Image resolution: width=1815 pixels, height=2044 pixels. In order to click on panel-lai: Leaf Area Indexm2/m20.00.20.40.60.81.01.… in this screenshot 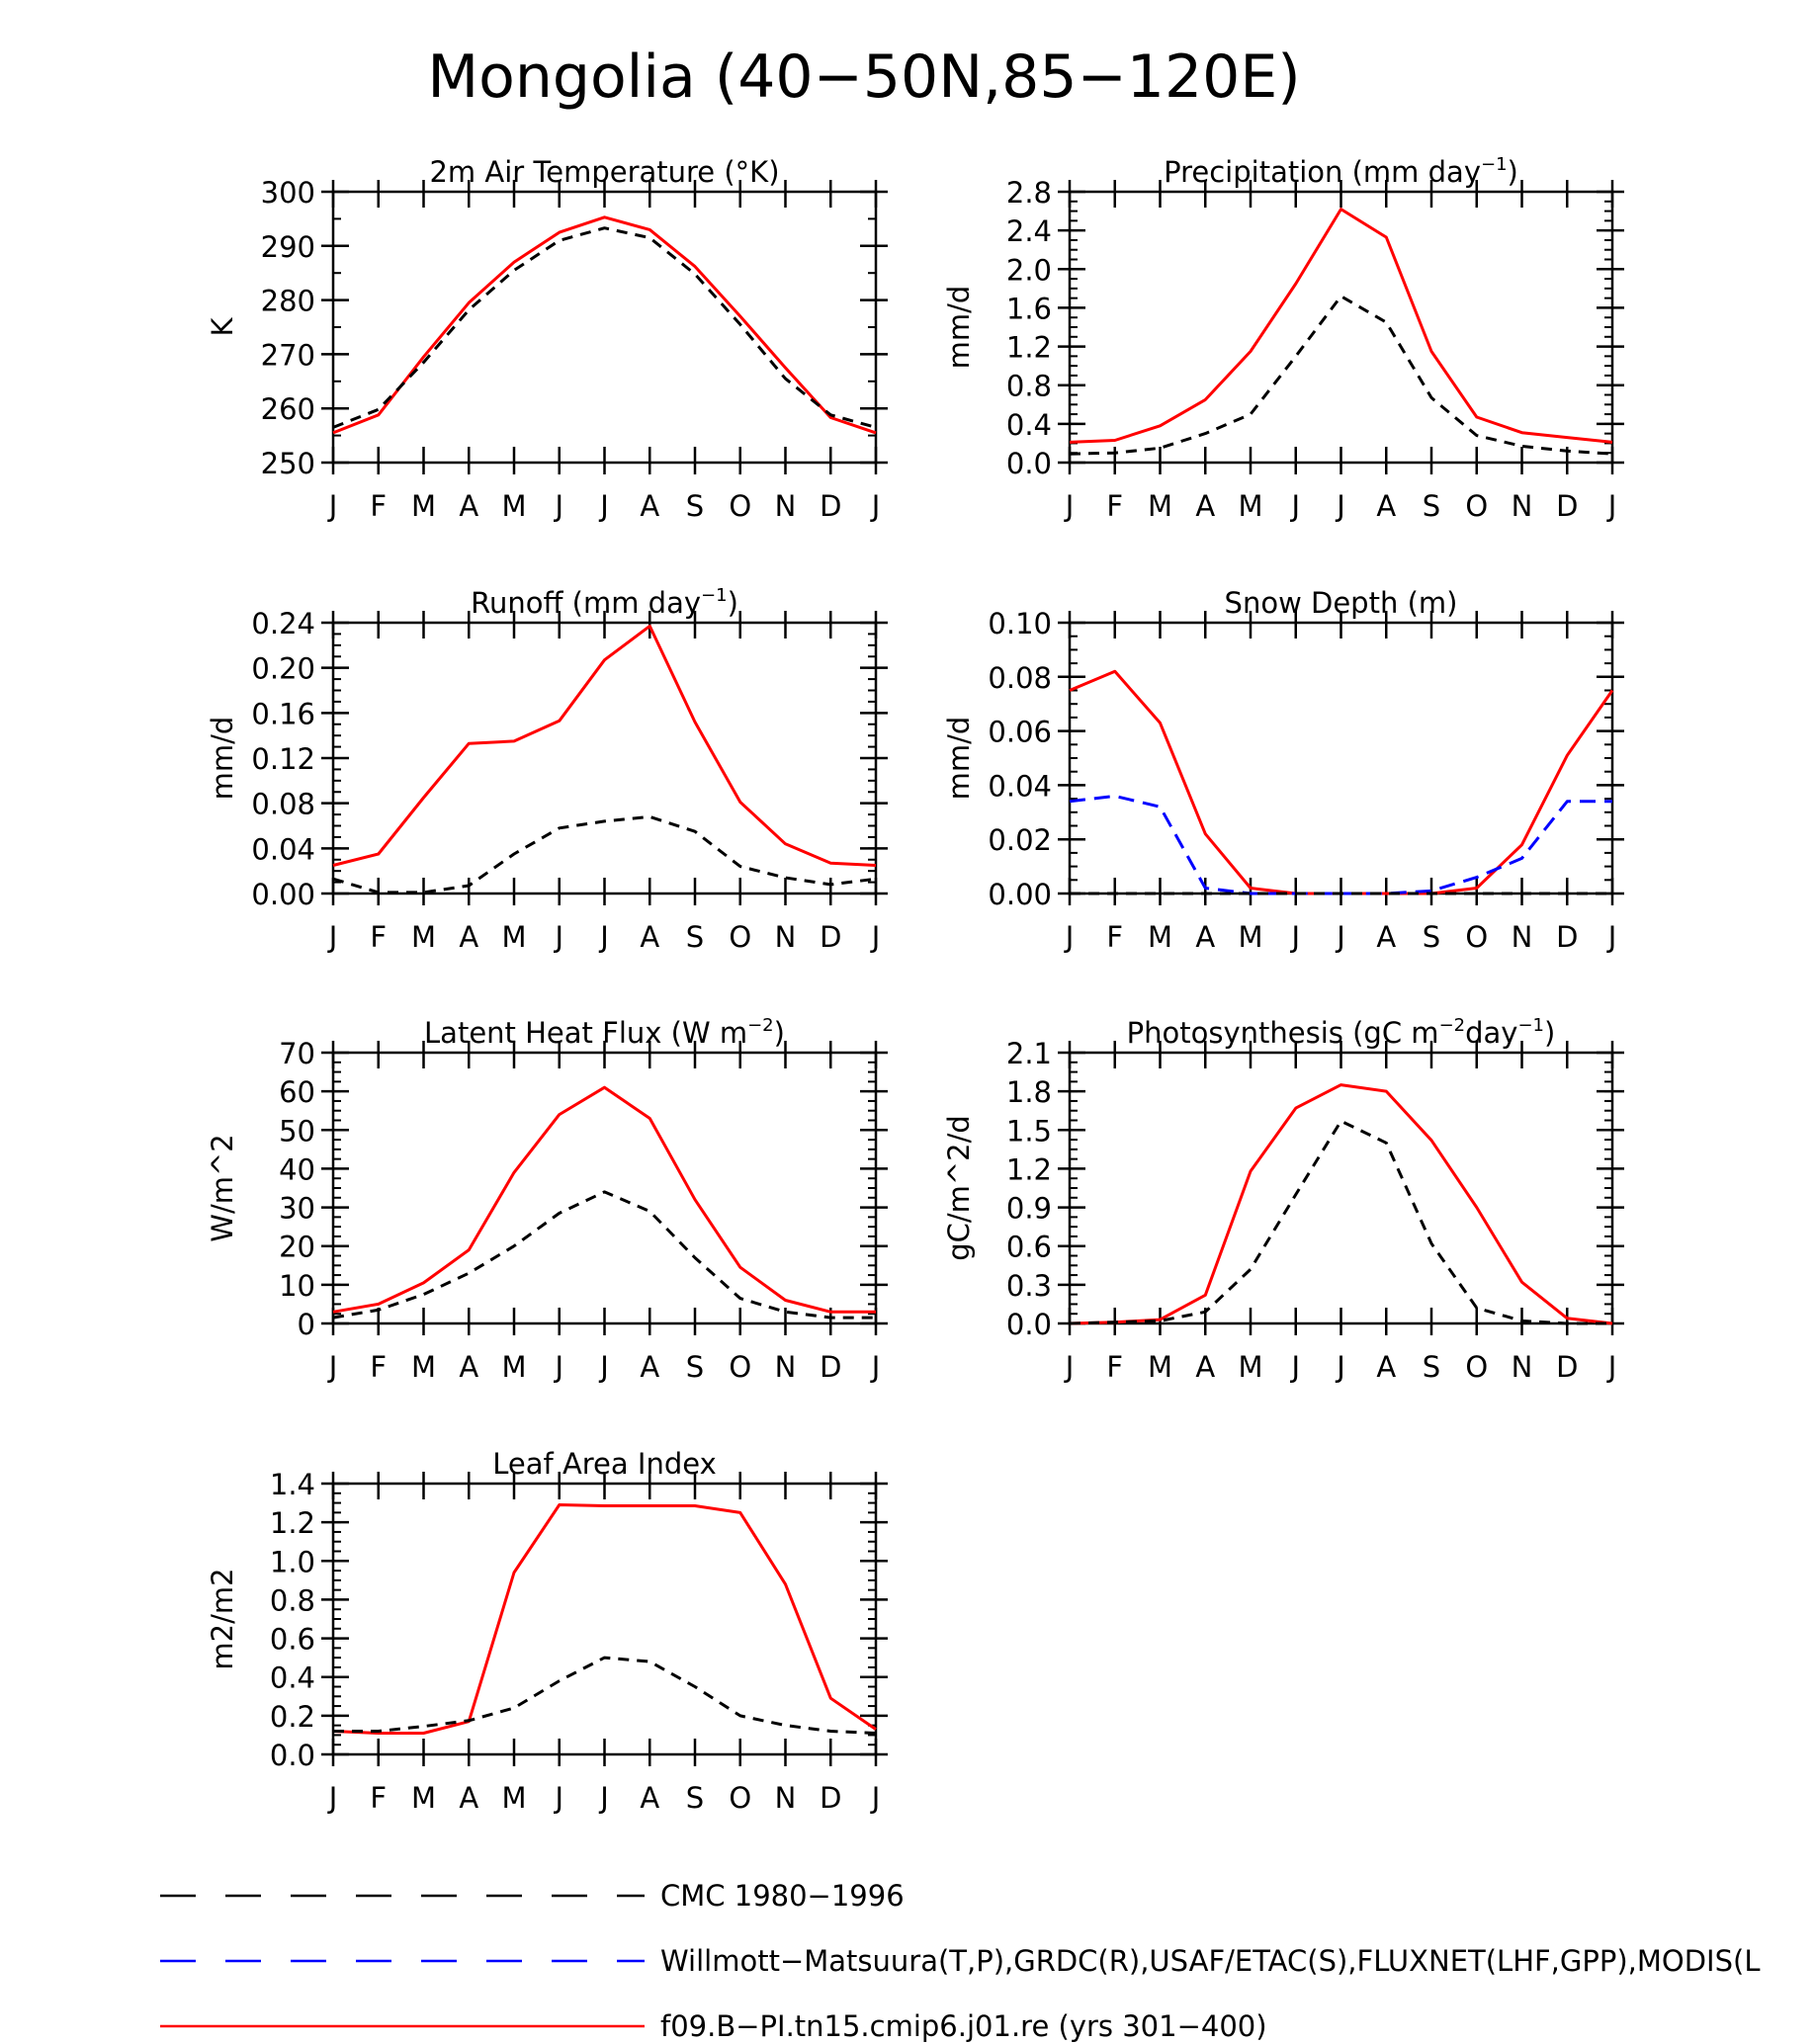, I will do `click(547, 1631)`.